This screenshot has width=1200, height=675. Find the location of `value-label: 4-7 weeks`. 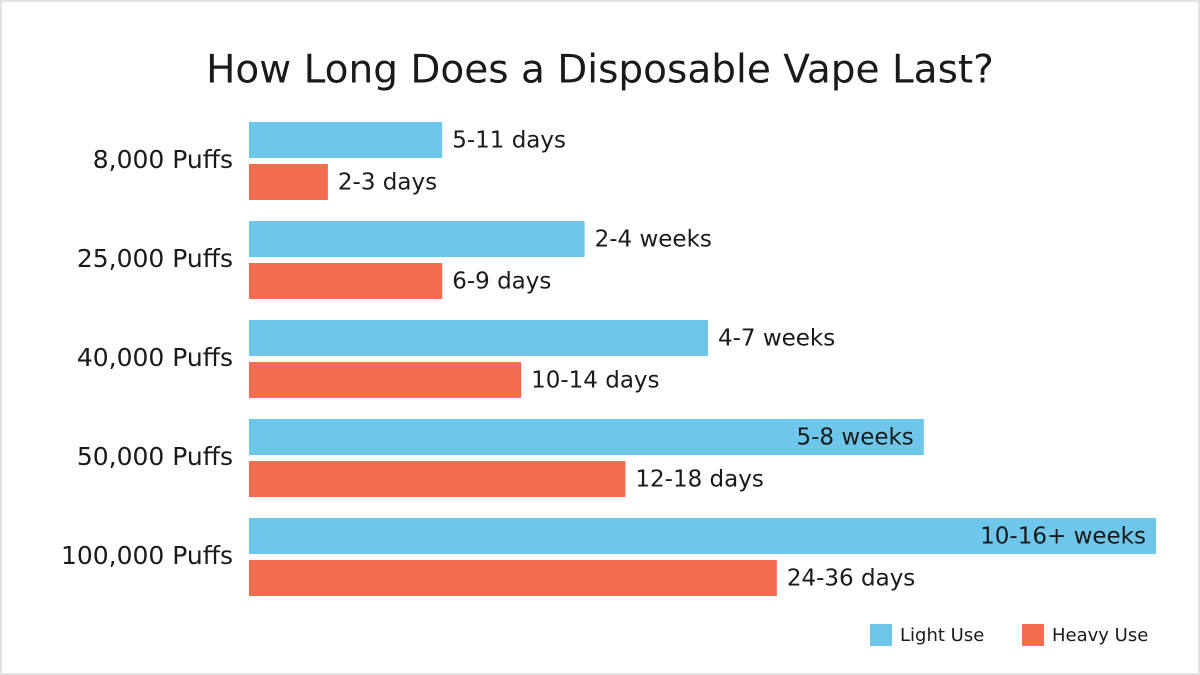

value-label: 4-7 weeks is located at coordinates (776, 339).